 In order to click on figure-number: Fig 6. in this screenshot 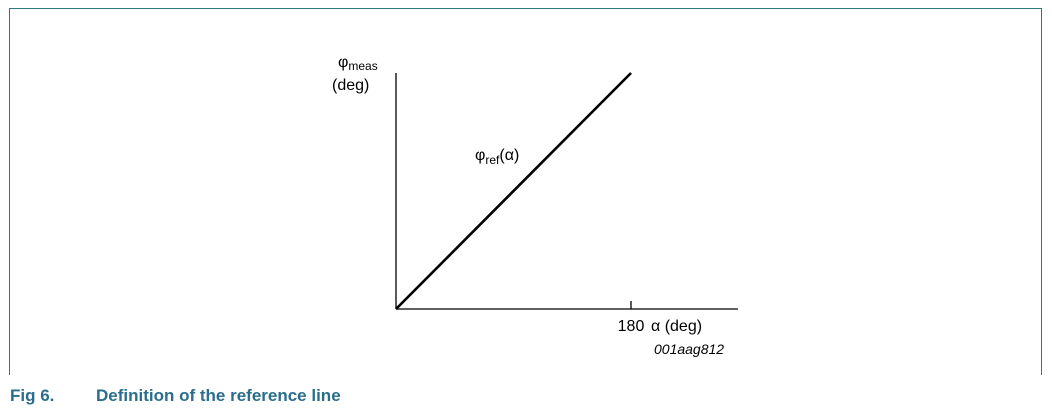, I will do `click(32, 395)`.